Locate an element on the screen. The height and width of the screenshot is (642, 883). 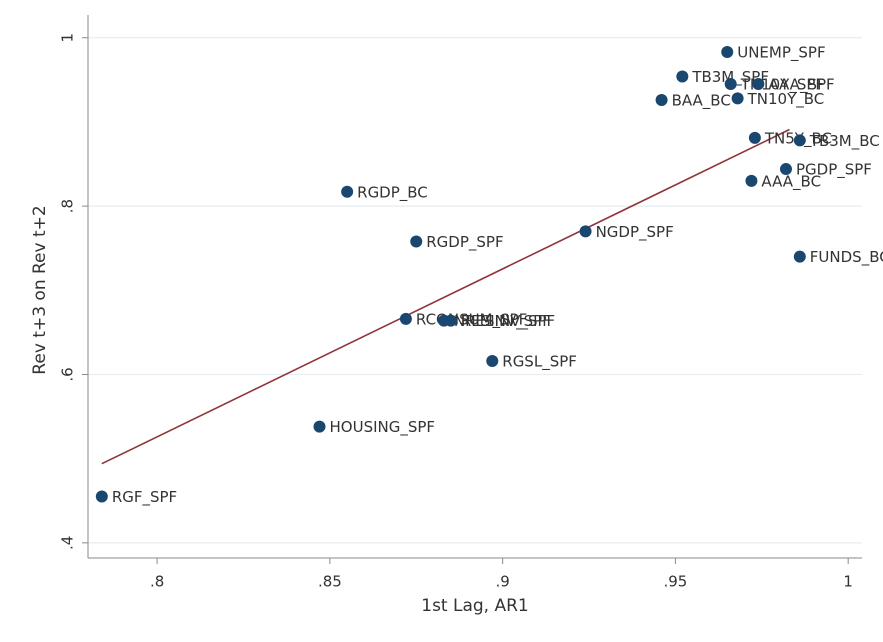
point-label: TN10Y_BC is located at coordinates (786, 99).